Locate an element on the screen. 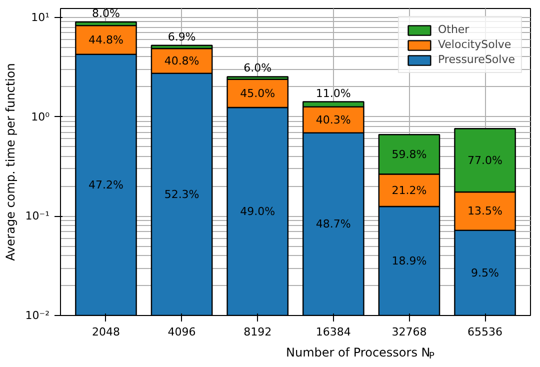  annotation: 13.5% is located at coordinates (485, 211).